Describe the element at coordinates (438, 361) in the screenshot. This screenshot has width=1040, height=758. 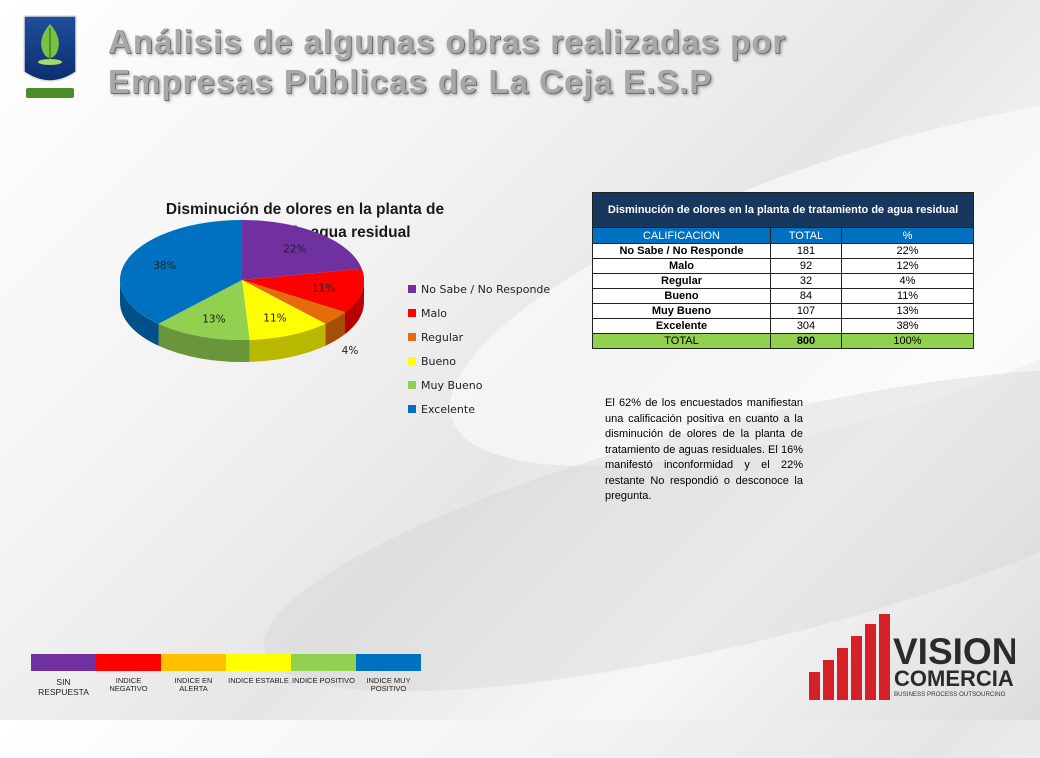
I see `legend-label: Bueno` at that location.